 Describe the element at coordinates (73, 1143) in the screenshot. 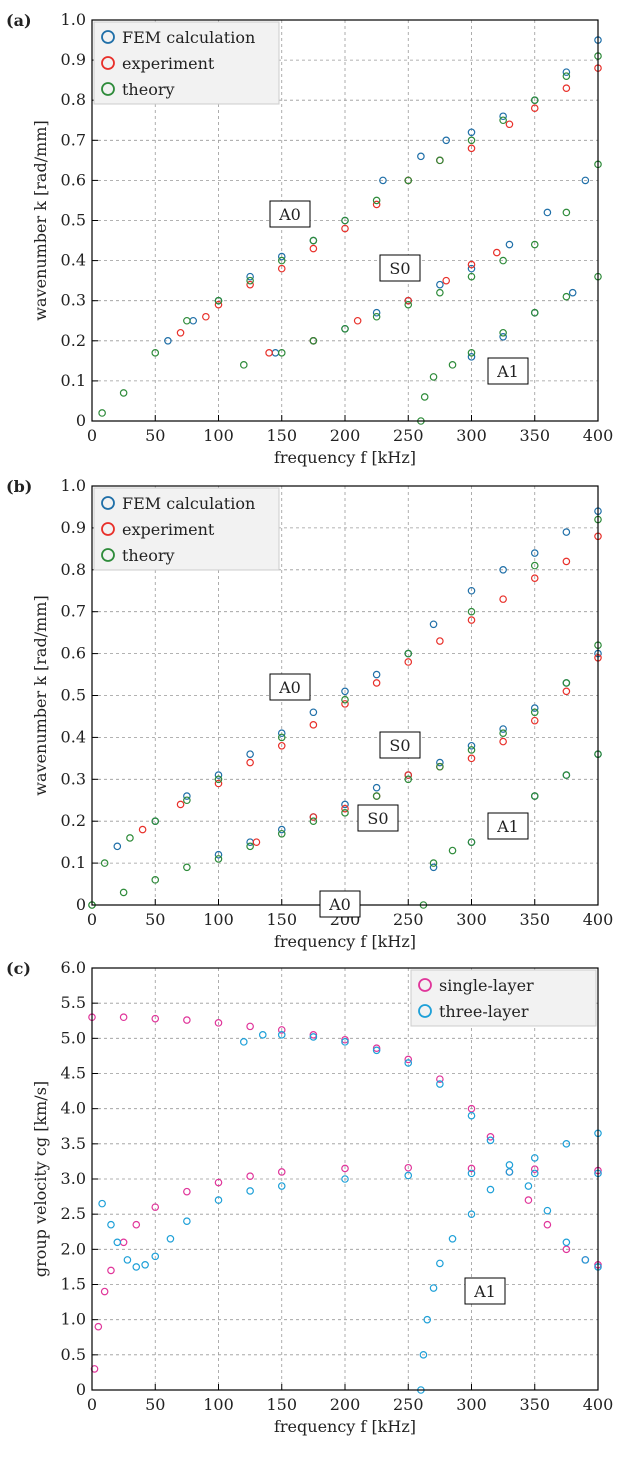

I see `y-tick-label: 3.5` at that location.